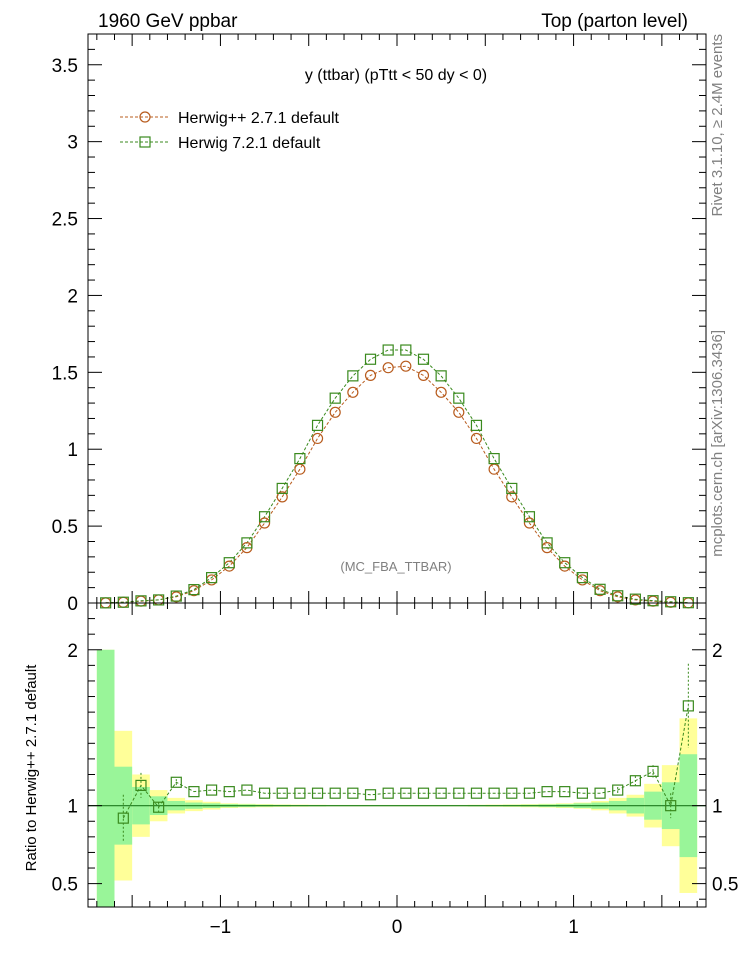 This screenshot has height=972, width=746. What do you see at coordinates (614, 21) in the screenshot?
I see `header-right: Top (parton level)` at bounding box center [614, 21].